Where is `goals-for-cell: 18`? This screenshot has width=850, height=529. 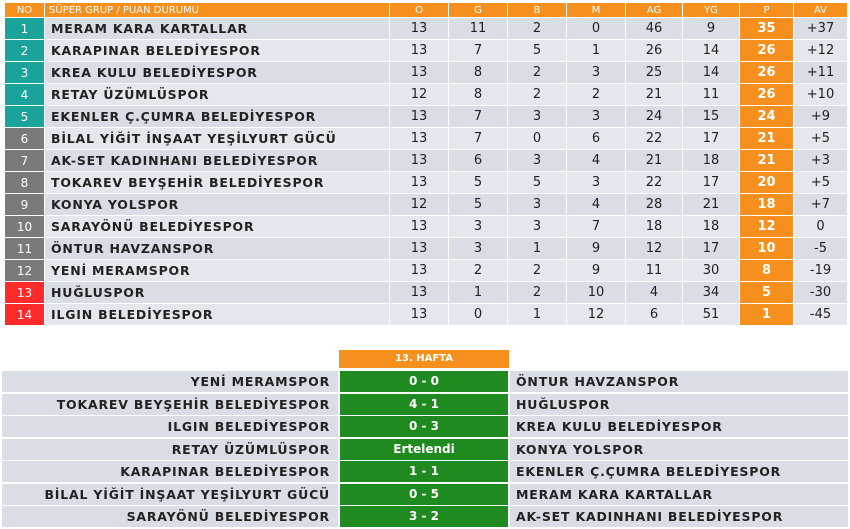
goals-for-cell: 18 is located at coordinates (654, 226).